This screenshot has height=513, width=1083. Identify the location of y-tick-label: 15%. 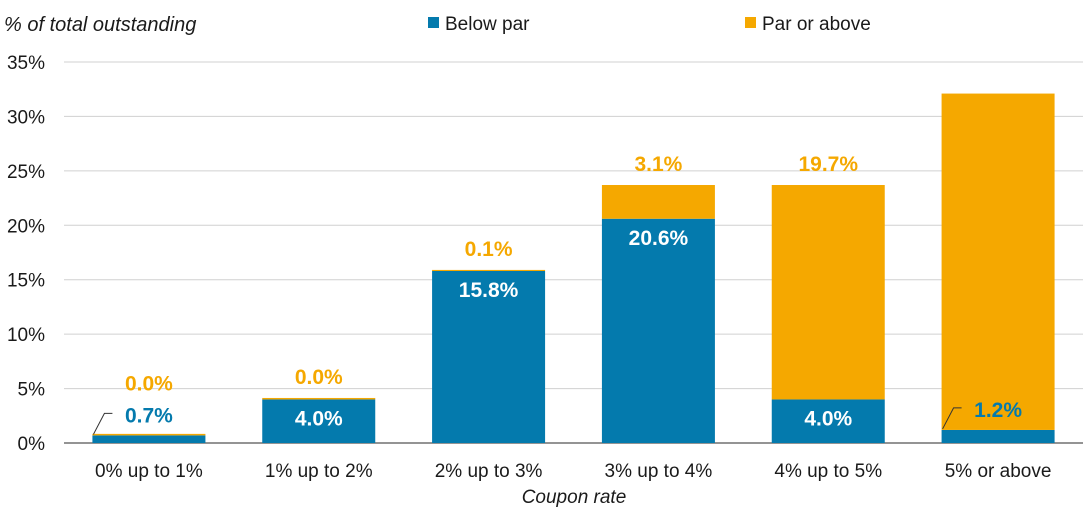
(26, 281).